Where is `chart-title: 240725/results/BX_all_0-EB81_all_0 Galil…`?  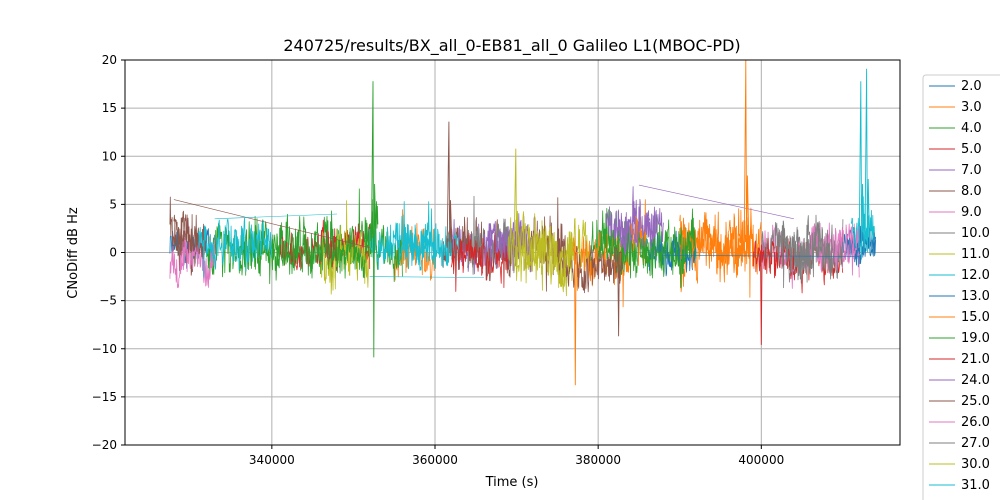
chart-title: 240725/results/BX_all_0-EB81_all_0 Galil… is located at coordinates (511, 46).